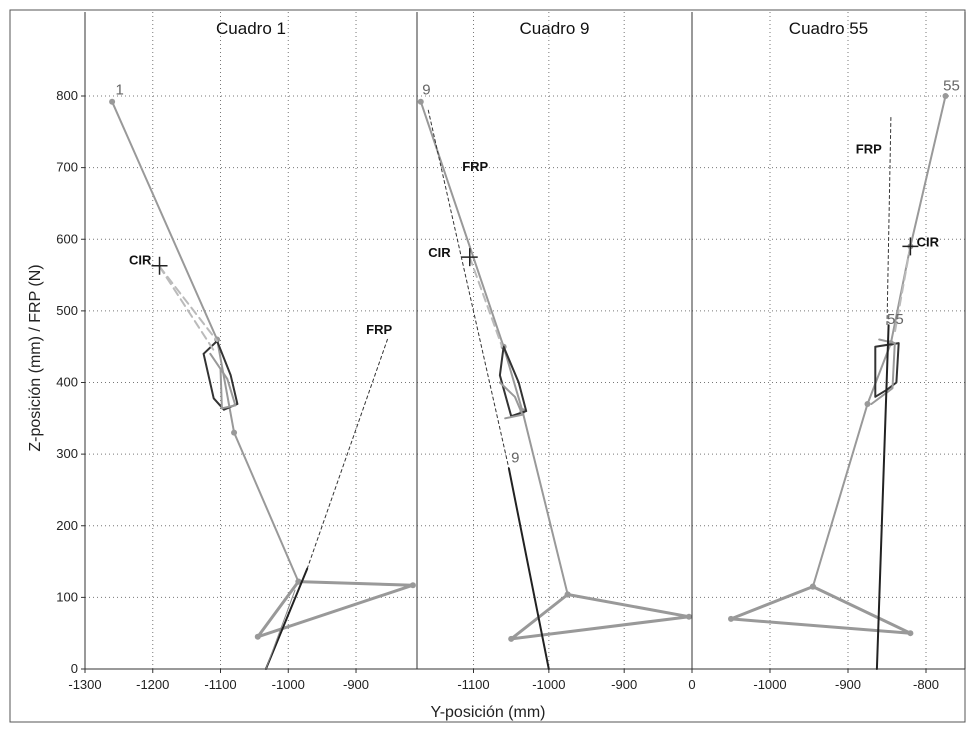 This screenshot has height=739, width=977. Describe the element at coordinates (926, 684) in the screenshot. I see `x-tick-label: -800` at that location.